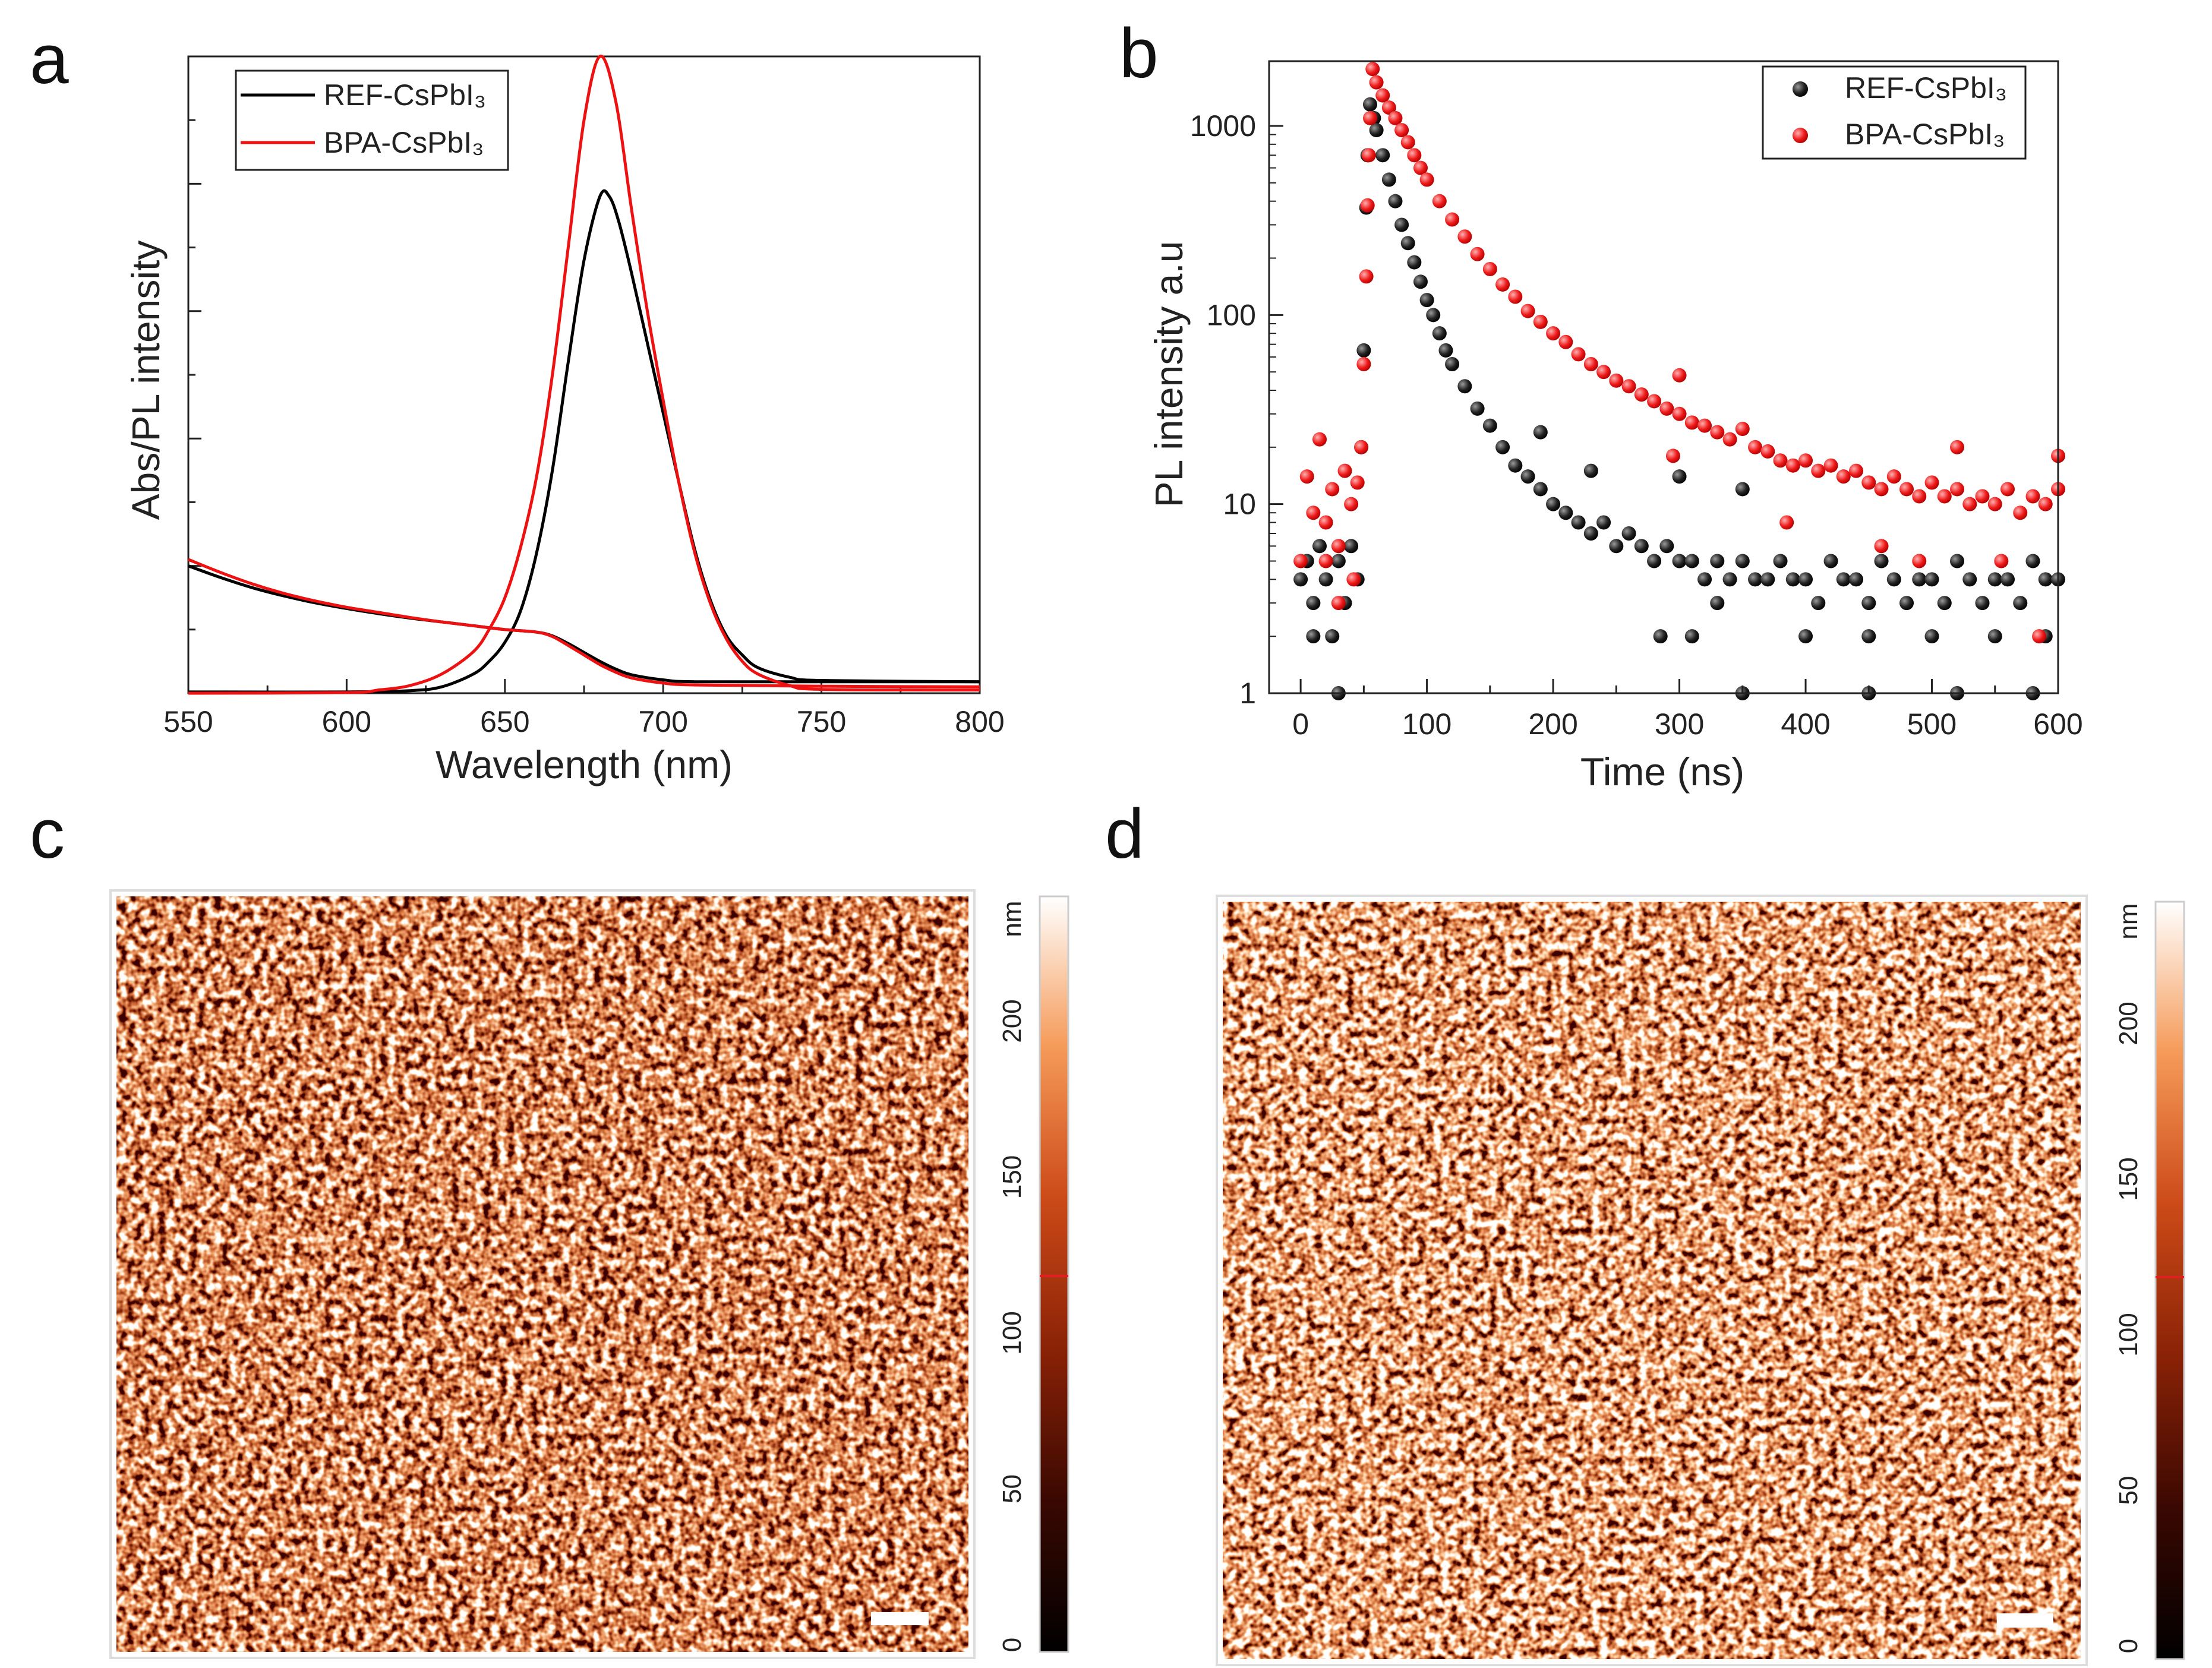  I want to click on colorbar-tick-label: 150, so click(1012, 1177).